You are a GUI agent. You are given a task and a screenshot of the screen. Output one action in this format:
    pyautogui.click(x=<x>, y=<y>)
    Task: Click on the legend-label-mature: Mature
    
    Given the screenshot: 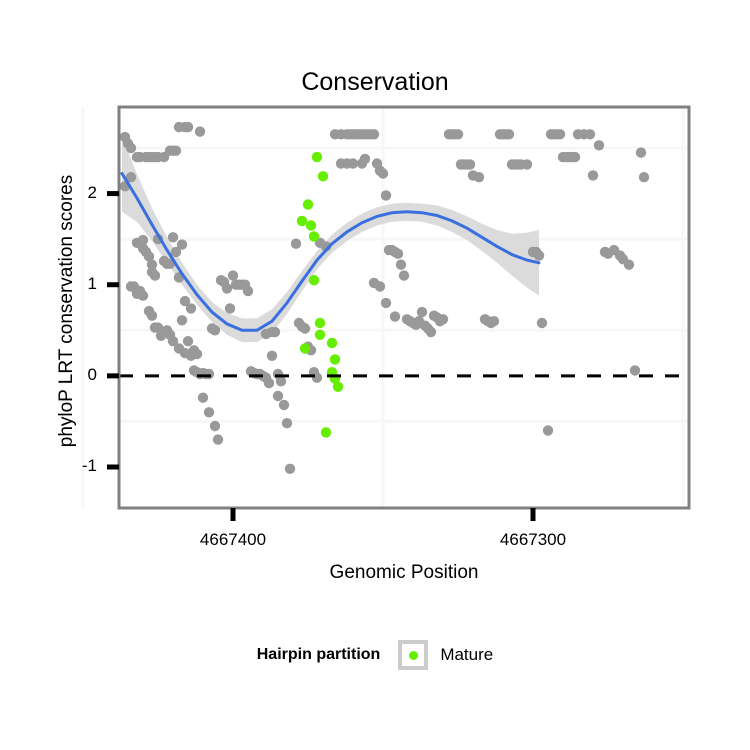 What is the action you would take?
    pyautogui.click(x=467, y=654)
    